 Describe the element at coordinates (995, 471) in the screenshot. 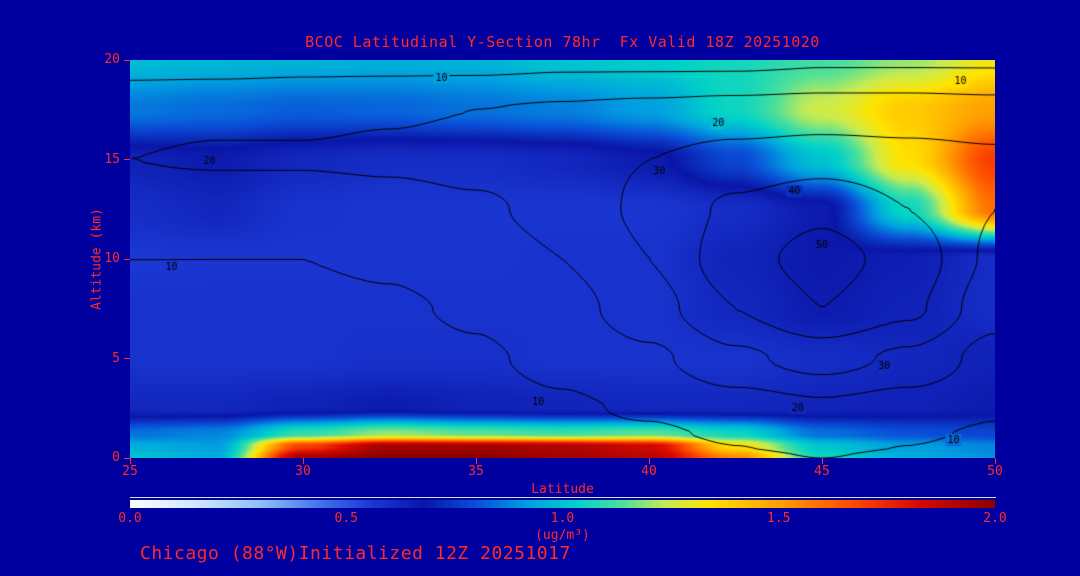

I see `x-tick-label: 50` at that location.